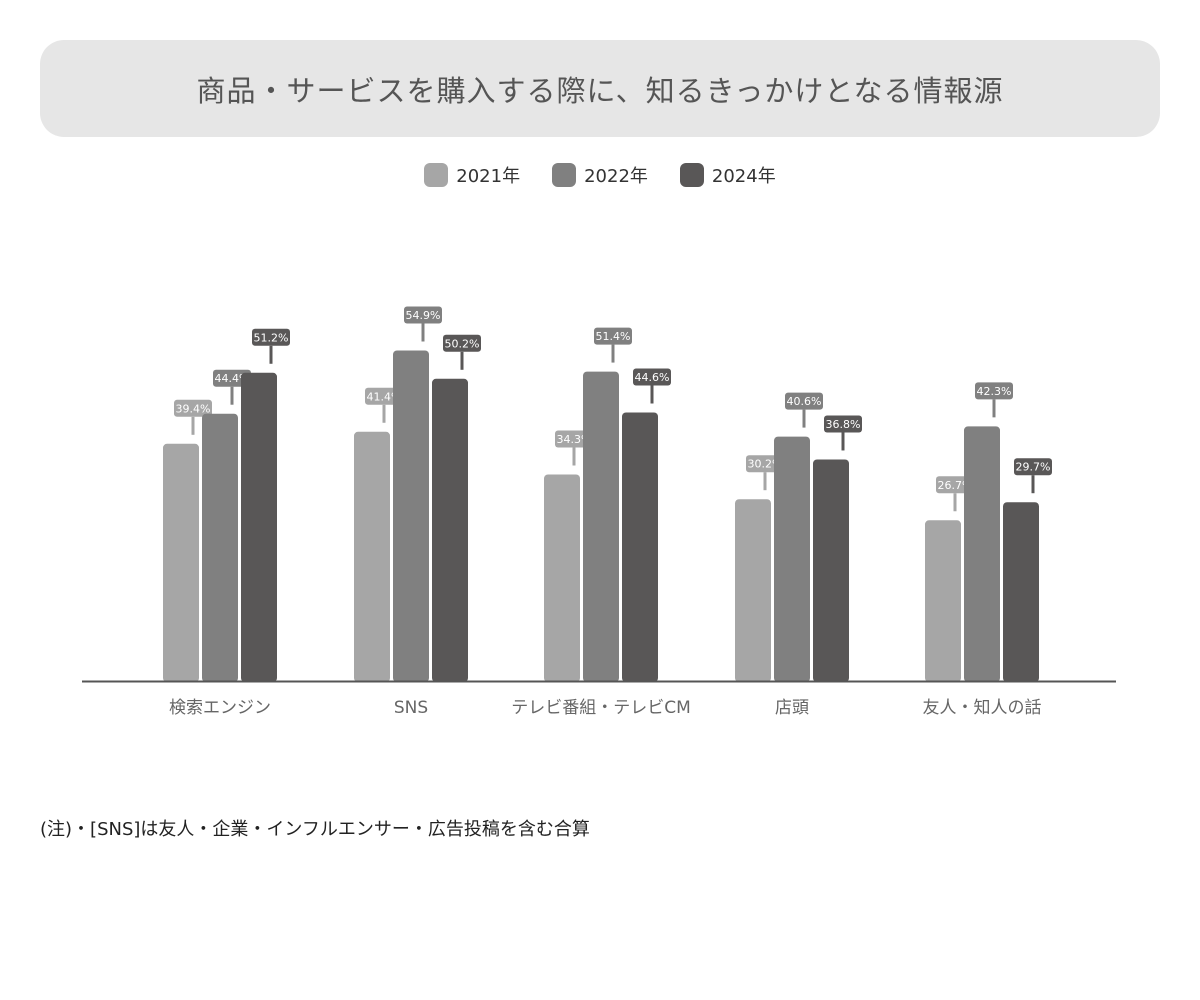 This screenshot has height=1000, width=1200. I want to click on data-label-2-3: 36.8%, so click(843, 424).